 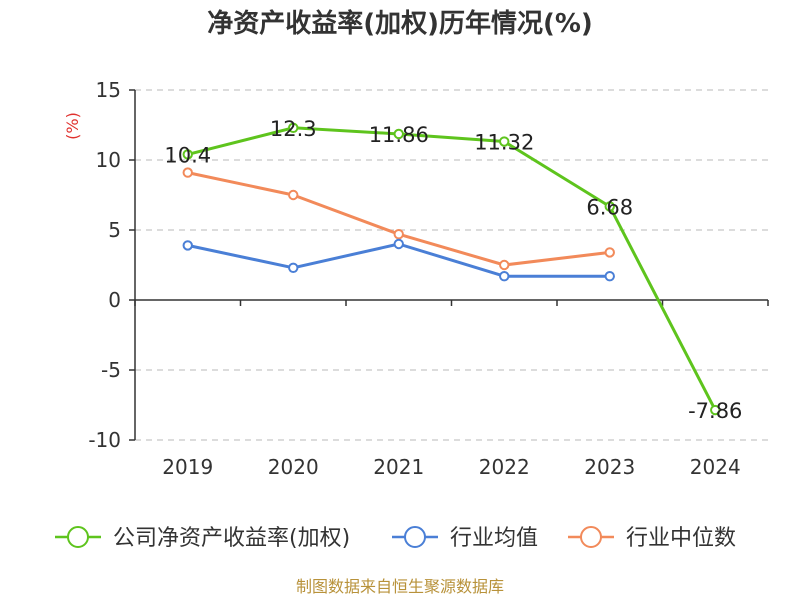 I want to click on chart-title: 净资产收益率(加权)历年情况(%), so click(x=400, y=23).